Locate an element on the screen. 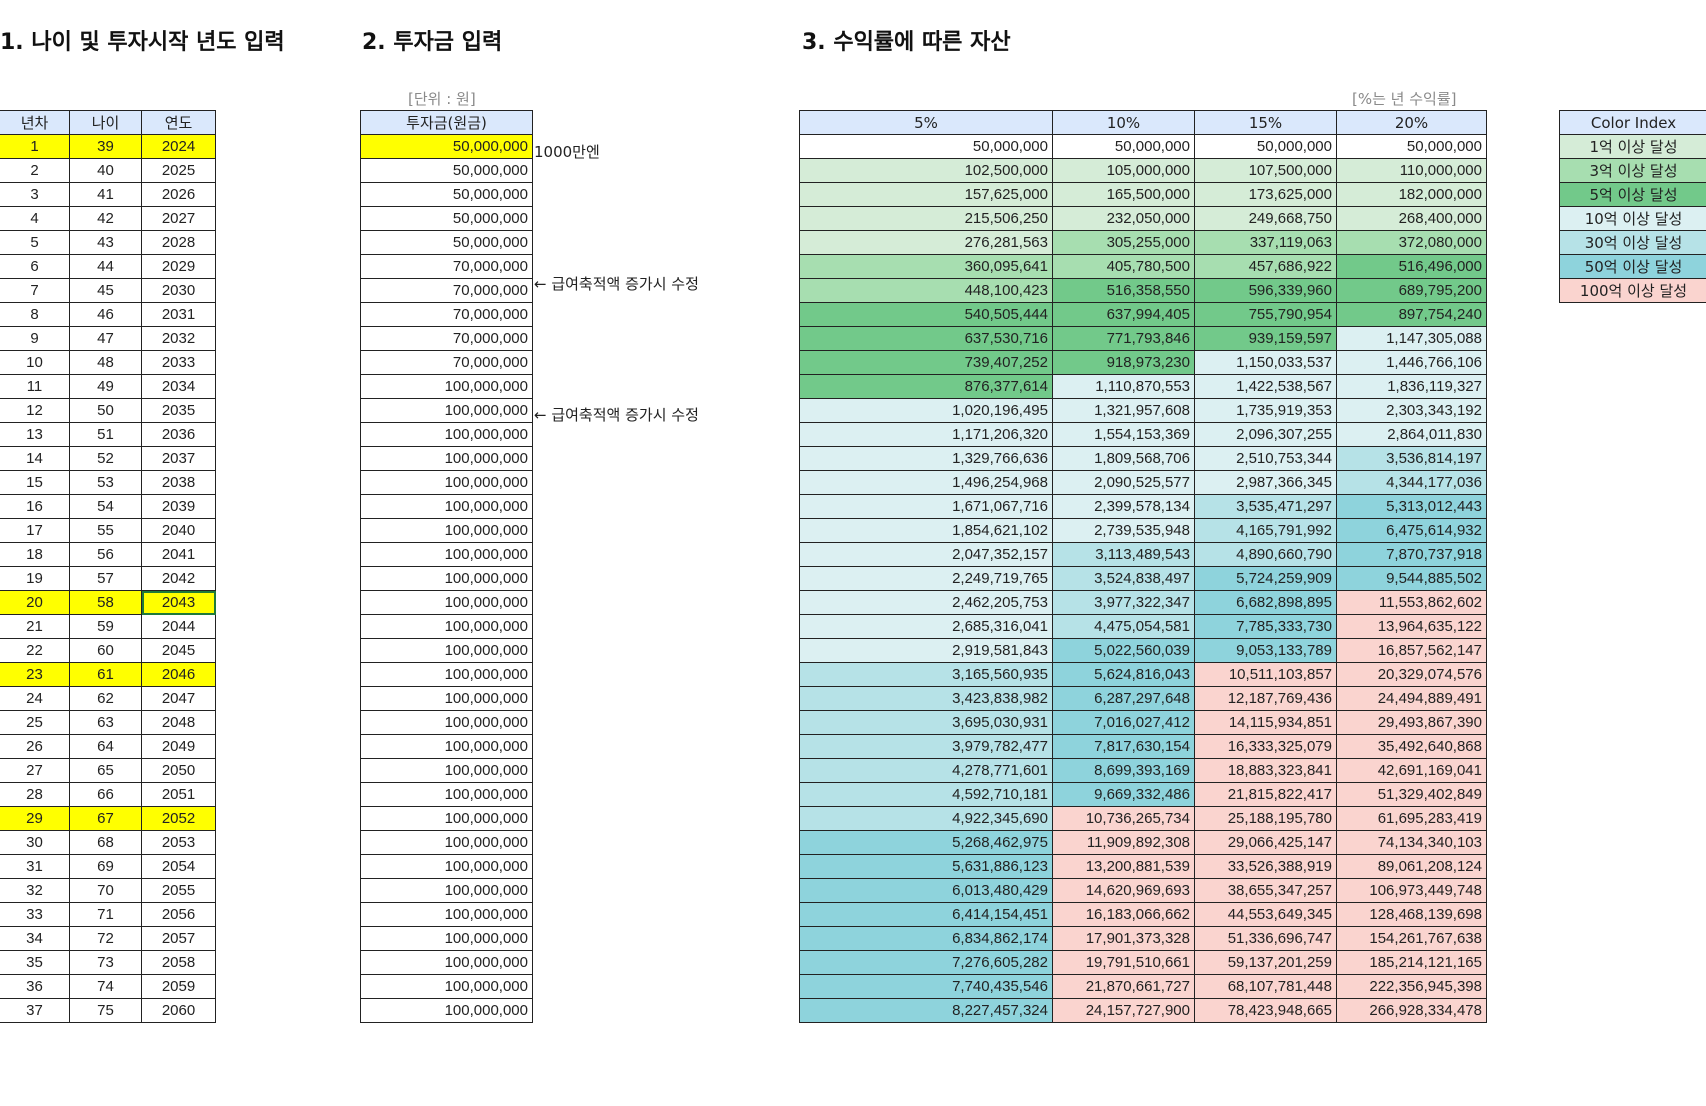 The image size is (1706, 1106). asset-cell-rate-10: 8,699,393,169 is located at coordinates (1123, 770).